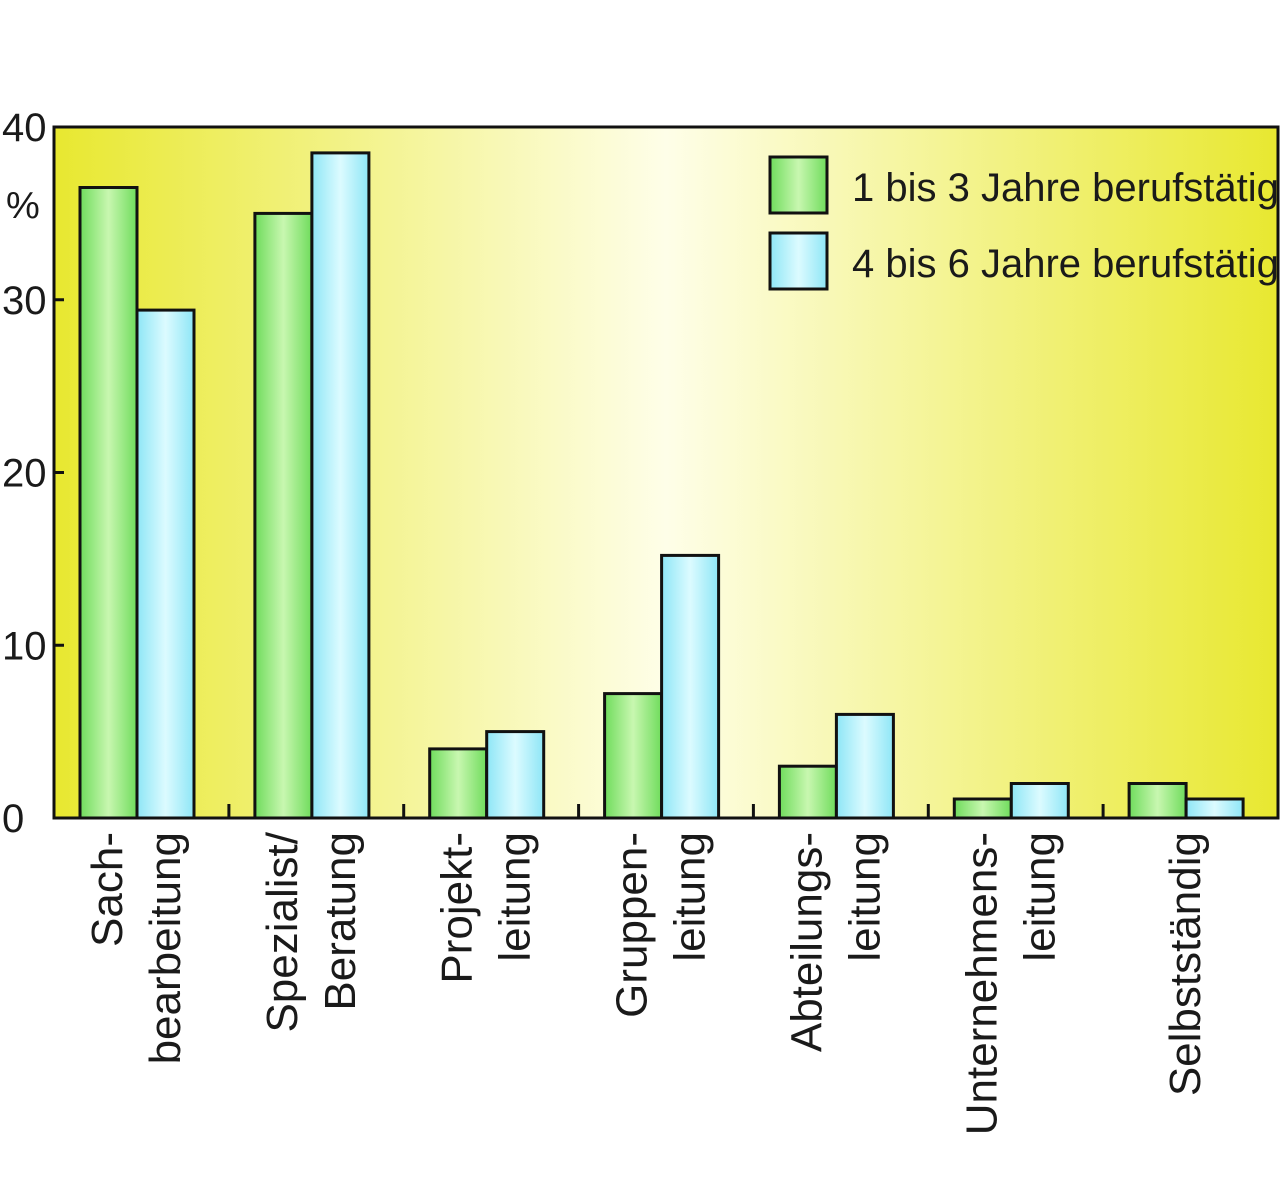  Describe the element at coordinates (107, 889) in the screenshot. I see `x-category-label-line: Sach-` at that location.